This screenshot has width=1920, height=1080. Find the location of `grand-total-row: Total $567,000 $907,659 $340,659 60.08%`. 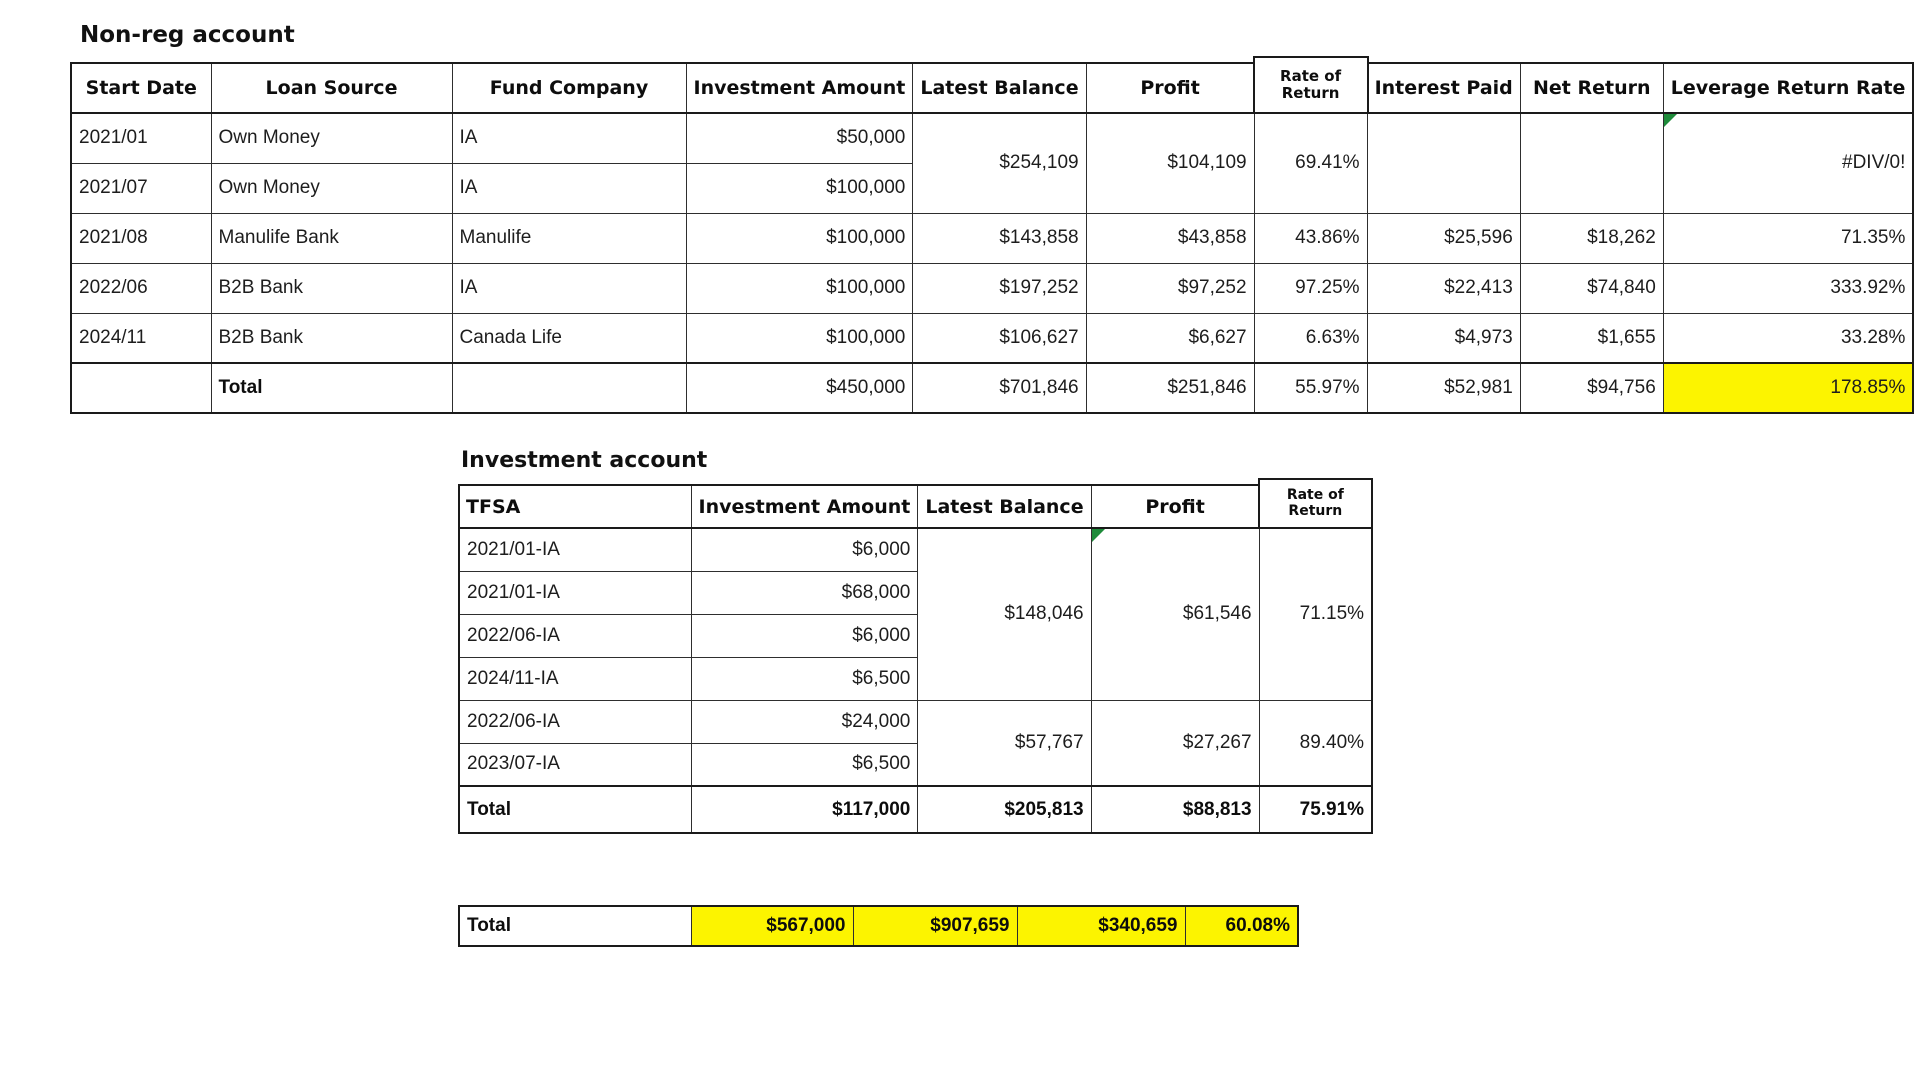

grand-total-row: Total $567,000 $907,659 $340,659 60.08% is located at coordinates (878, 926).